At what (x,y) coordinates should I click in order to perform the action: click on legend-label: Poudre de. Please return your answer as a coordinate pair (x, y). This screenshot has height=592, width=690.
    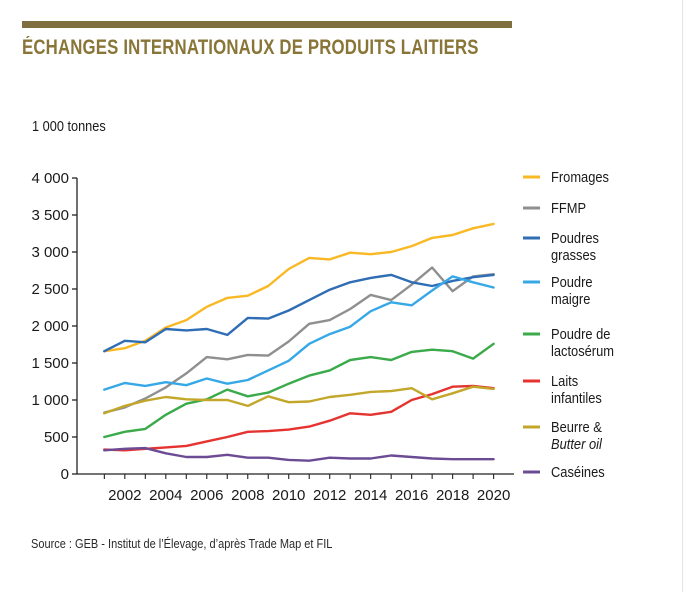
    Looking at the image, I should click on (581, 333).